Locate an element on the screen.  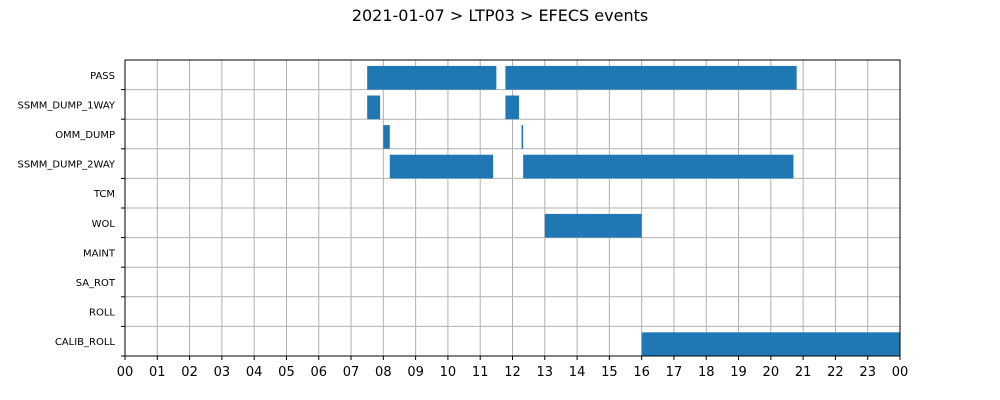
x-tick-label: 01 is located at coordinates (157, 372).